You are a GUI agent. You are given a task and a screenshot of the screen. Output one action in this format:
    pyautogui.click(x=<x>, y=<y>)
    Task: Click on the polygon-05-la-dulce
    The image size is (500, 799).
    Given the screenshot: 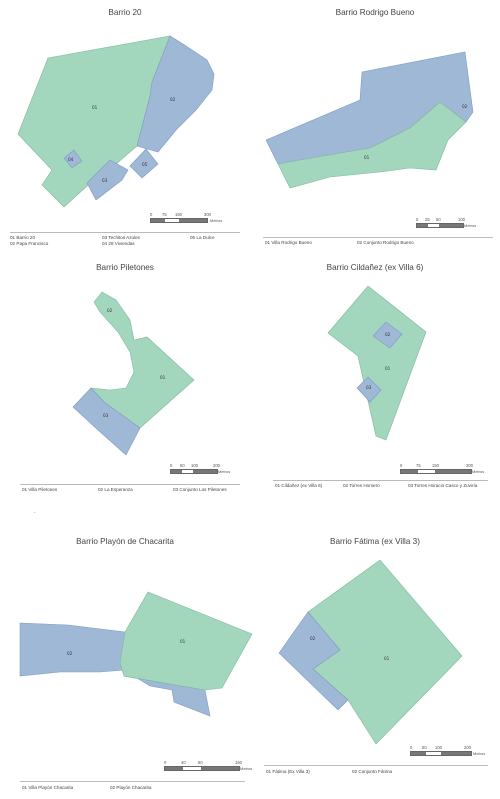 What is the action you would take?
    pyautogui.click(x=144, y=163)
    